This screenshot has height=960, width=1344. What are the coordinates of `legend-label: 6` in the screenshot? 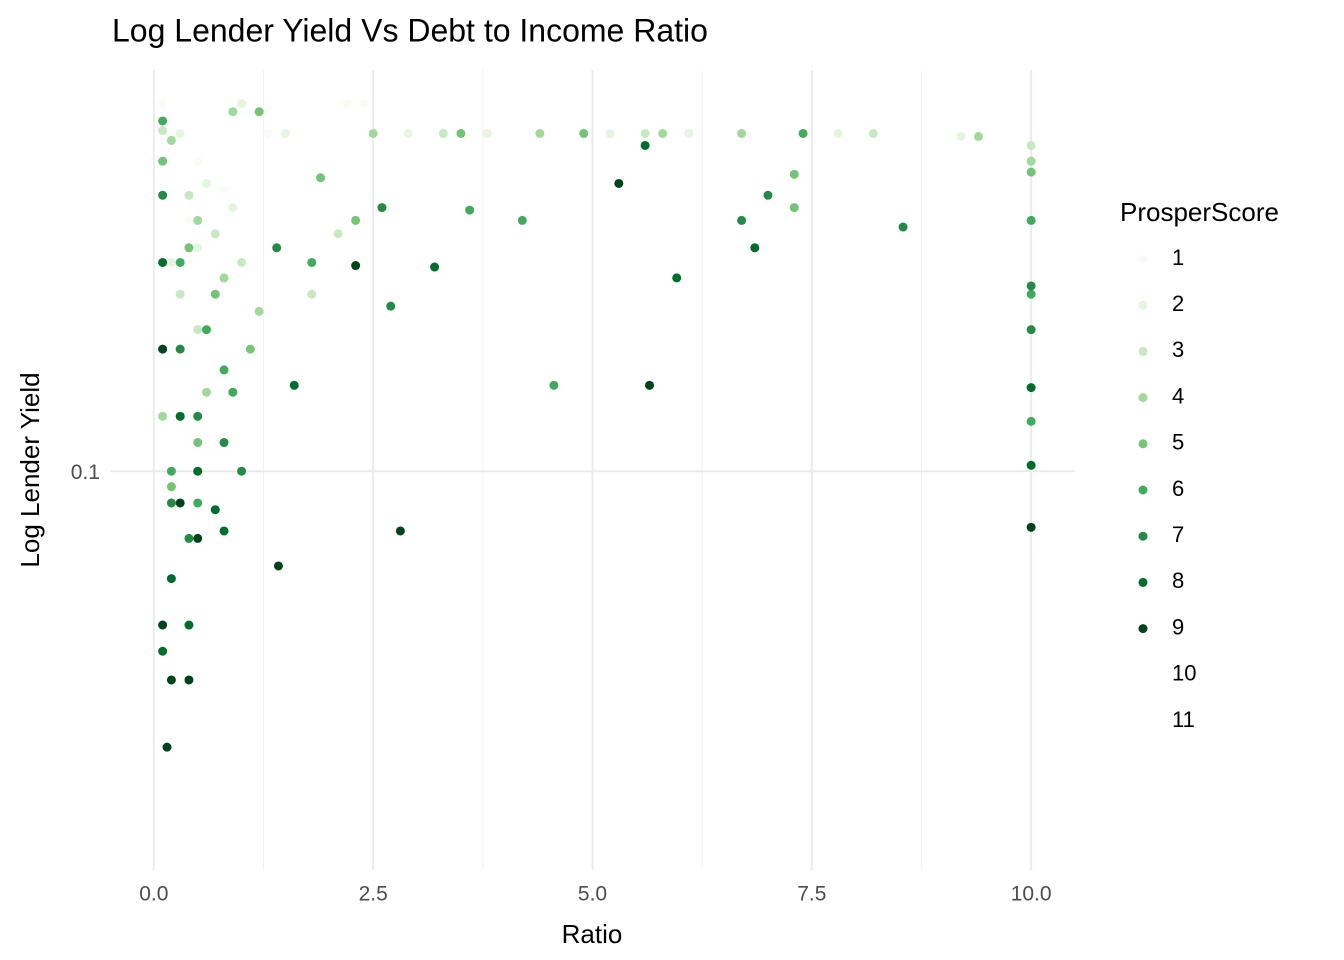 It's located at (1178, 488).